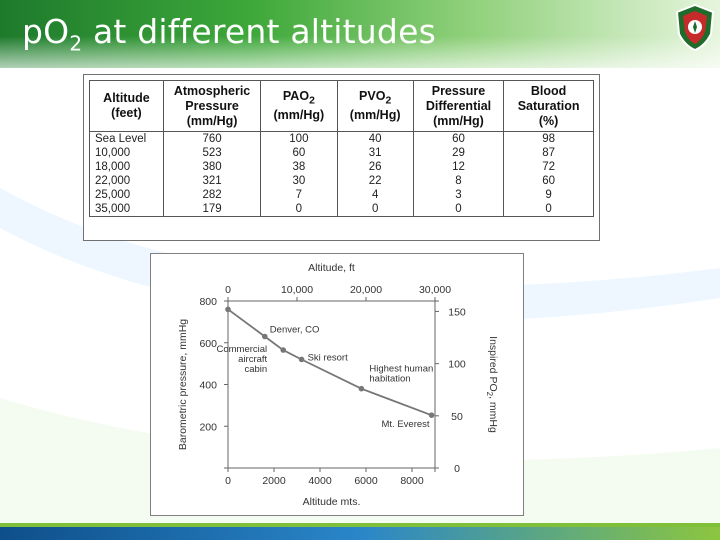 Image resolution: width=720 pixels, height=540 pixels. Describe the element at coordinates (389, 379) in the screenshot. I see `annotation-label: habitation` at that location.